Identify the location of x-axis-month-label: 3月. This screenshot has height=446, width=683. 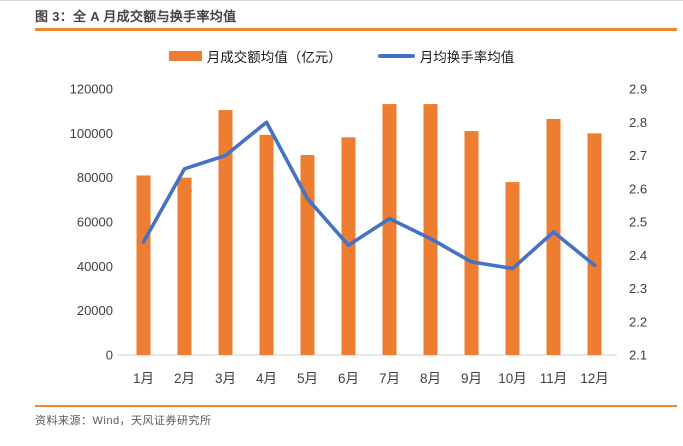
(225, 378).